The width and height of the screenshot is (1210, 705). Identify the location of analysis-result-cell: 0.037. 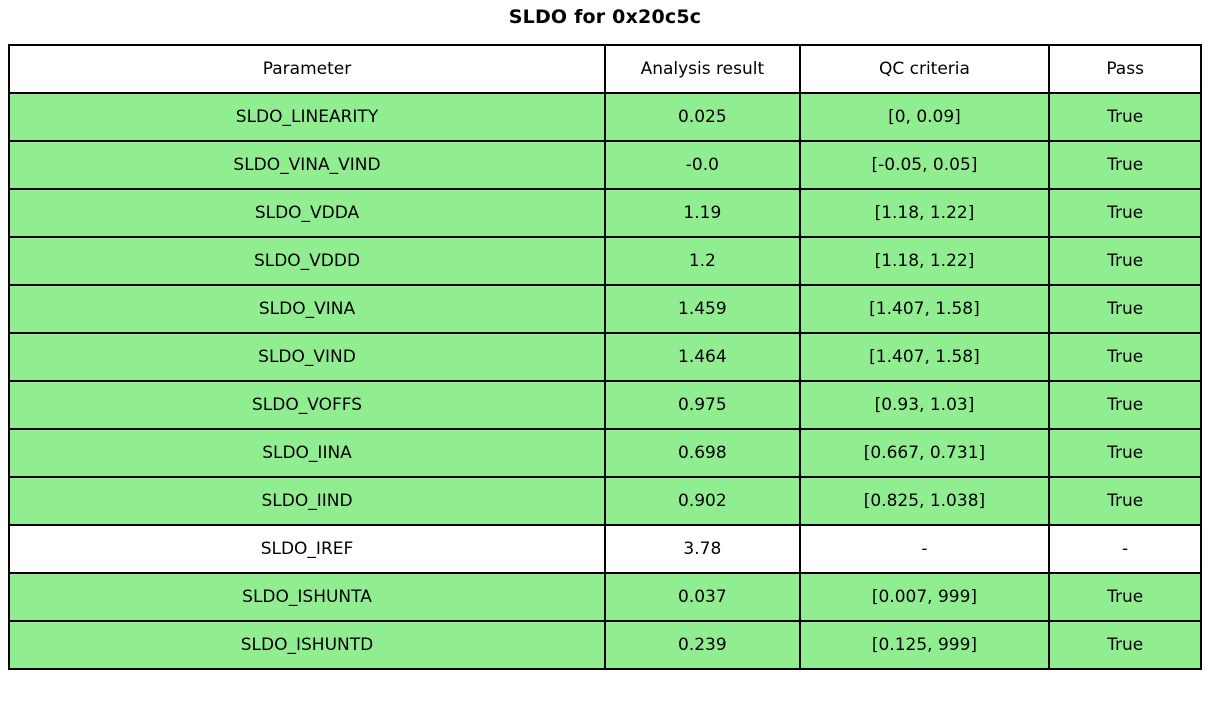
(702, 597).